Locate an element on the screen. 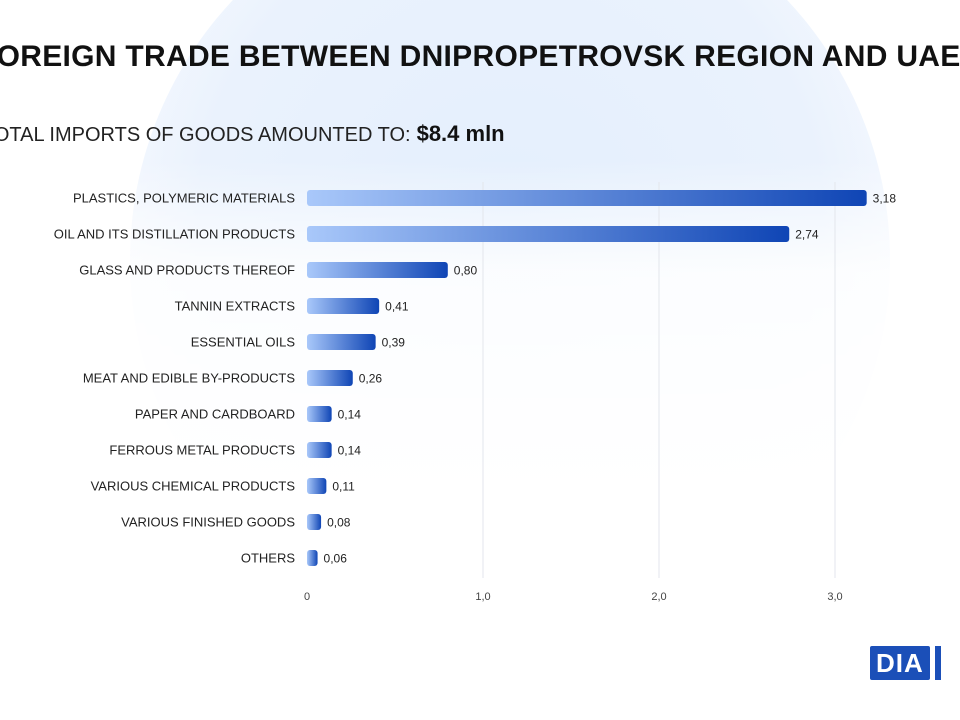 The height and width of the screenshot is (720, 960). value-label: 0,08 is located at coordinates (339, 523).